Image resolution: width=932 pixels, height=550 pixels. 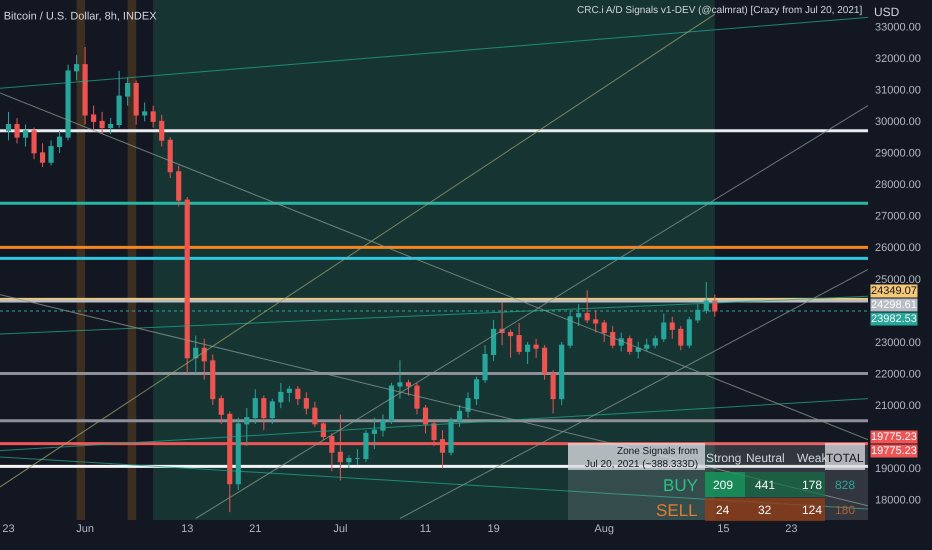 I want to click on annotation: SELL, so click(x=677, y=510).